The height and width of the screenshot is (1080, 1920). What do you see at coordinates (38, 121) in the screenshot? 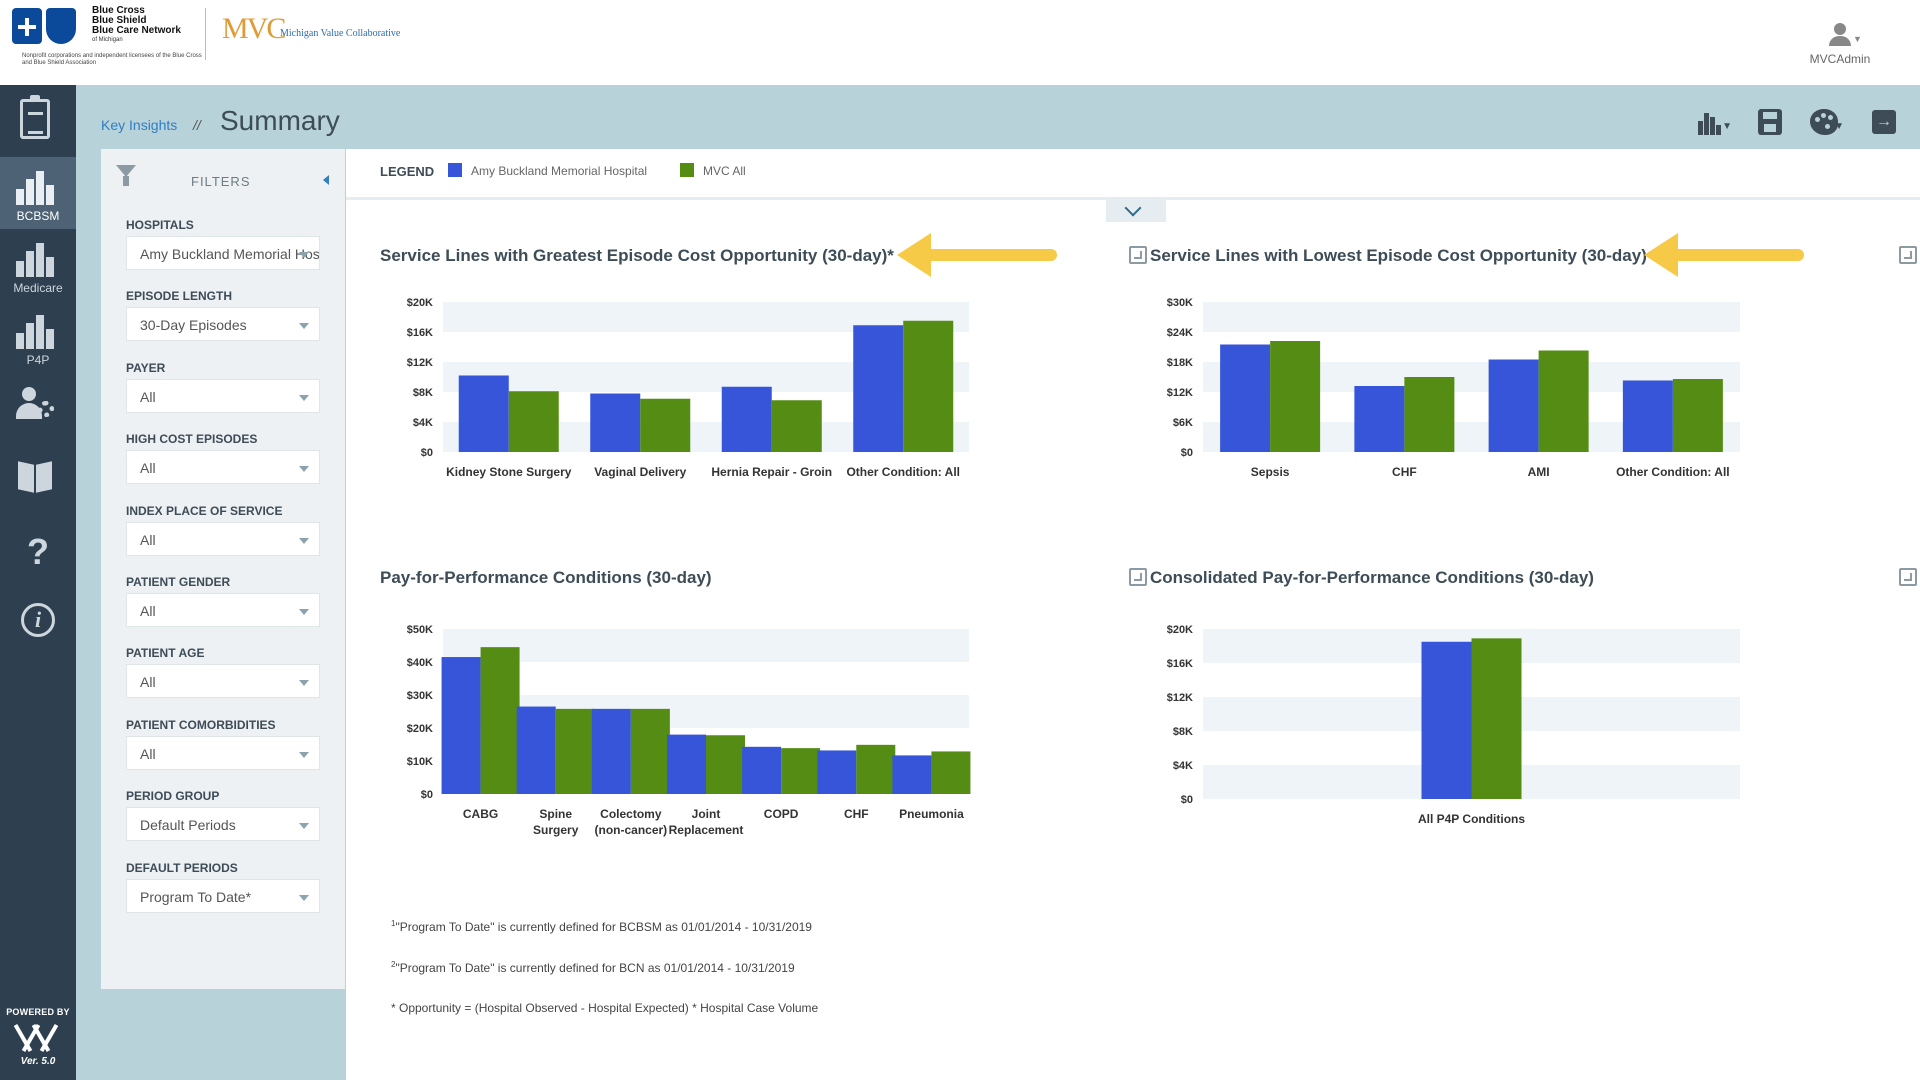
I see `nav-item-reports` at bounding box center [38, 121].